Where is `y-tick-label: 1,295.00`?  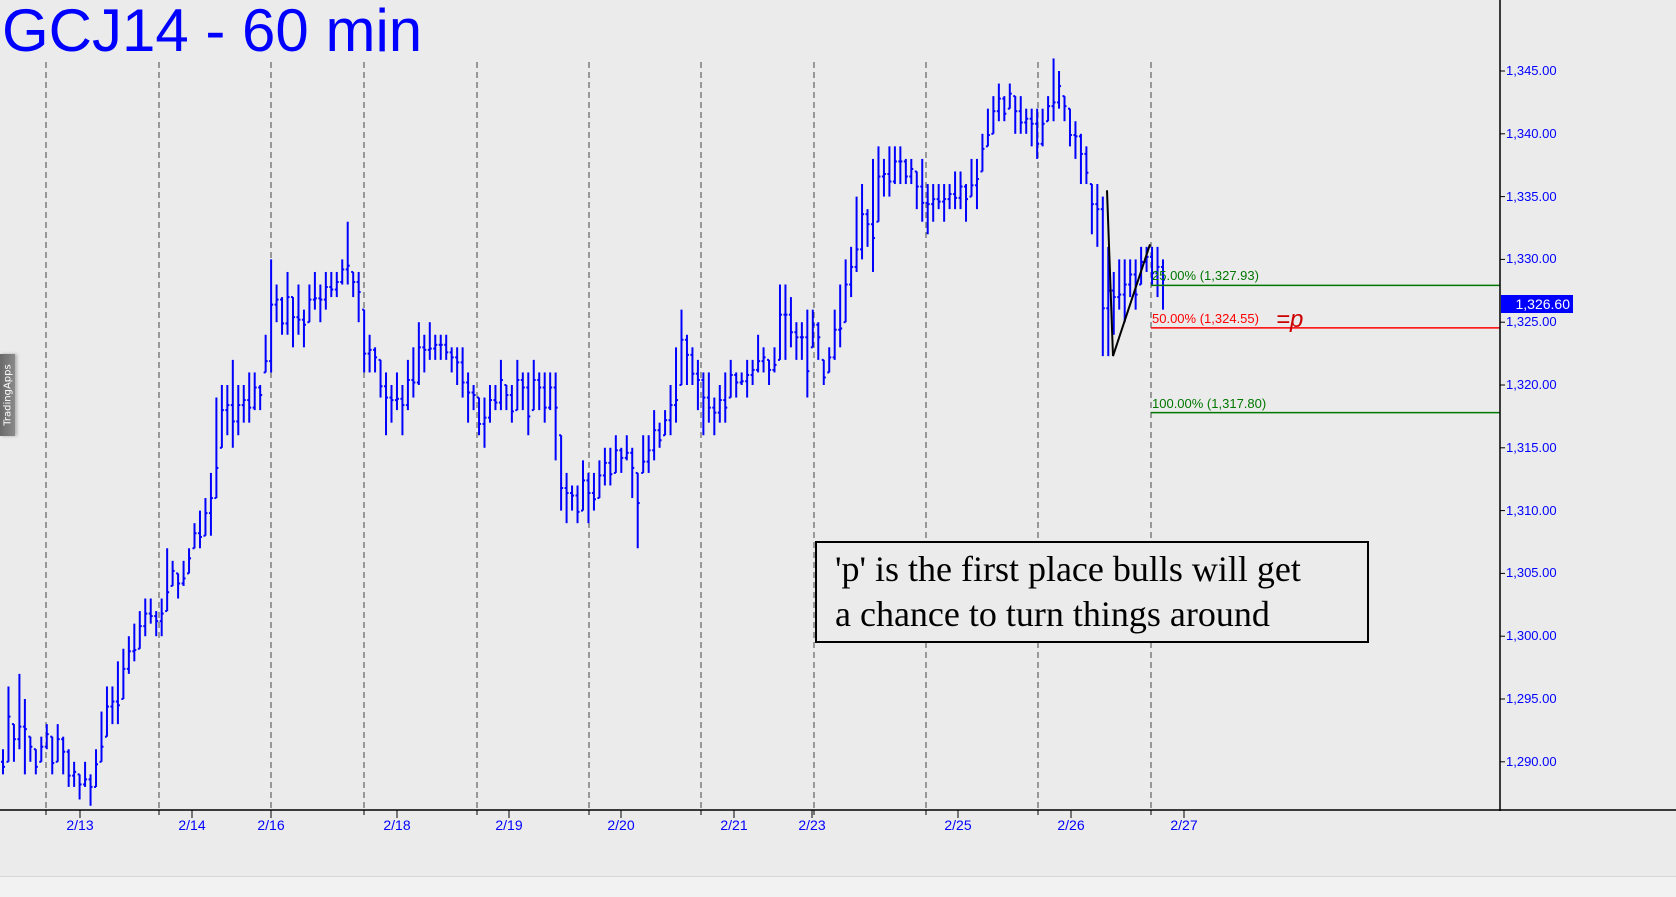 y-tick-label: 1,295.00 is located at coordinates (1531, 698).